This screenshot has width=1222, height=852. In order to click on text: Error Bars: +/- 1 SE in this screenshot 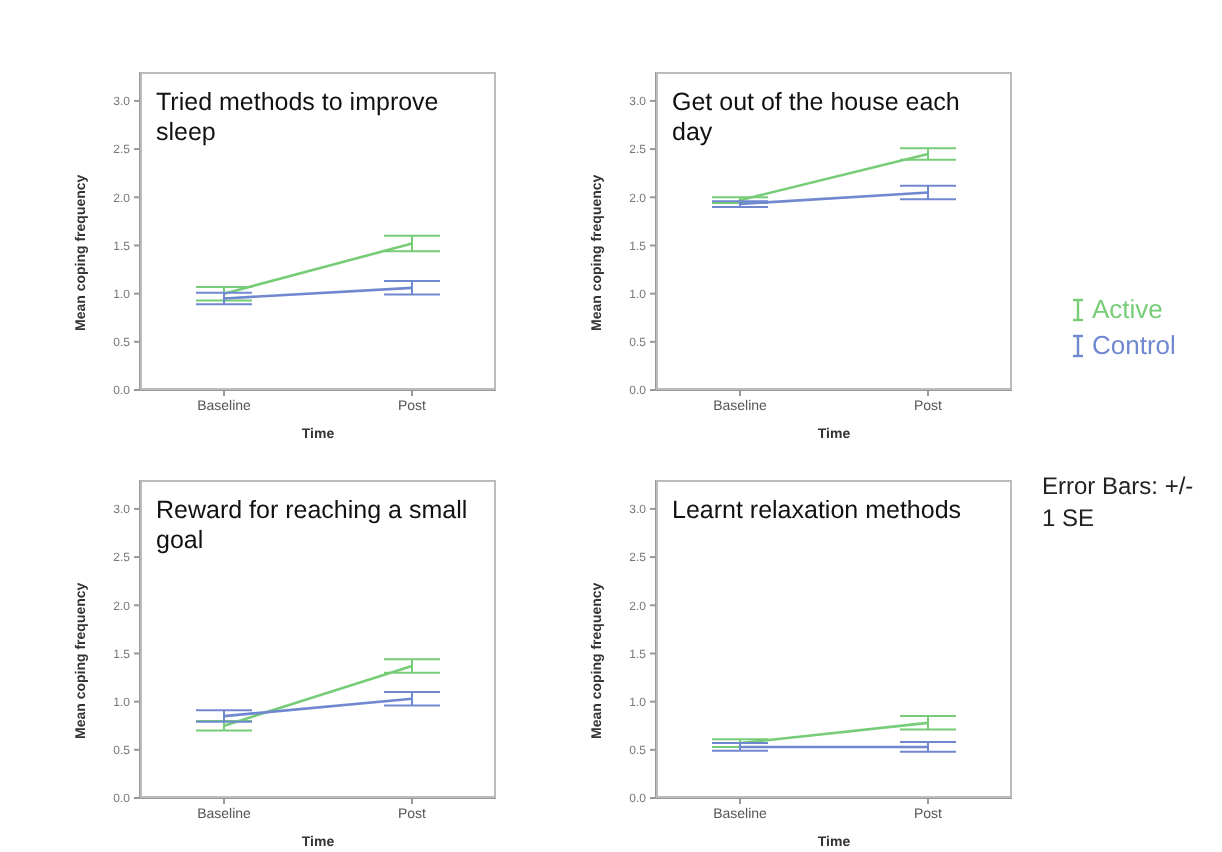, I will do `click(1119, 502)`.